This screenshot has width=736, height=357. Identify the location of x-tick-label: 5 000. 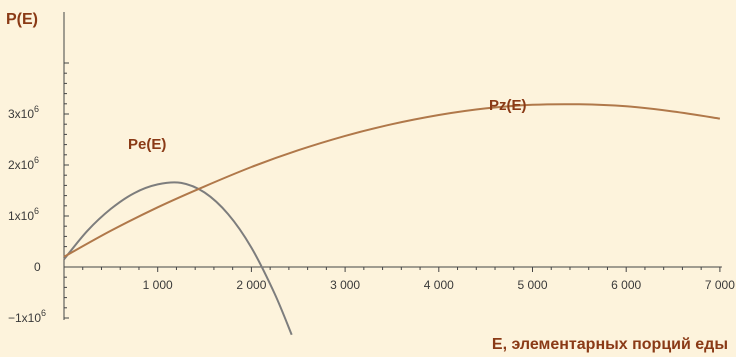
(532, 285).